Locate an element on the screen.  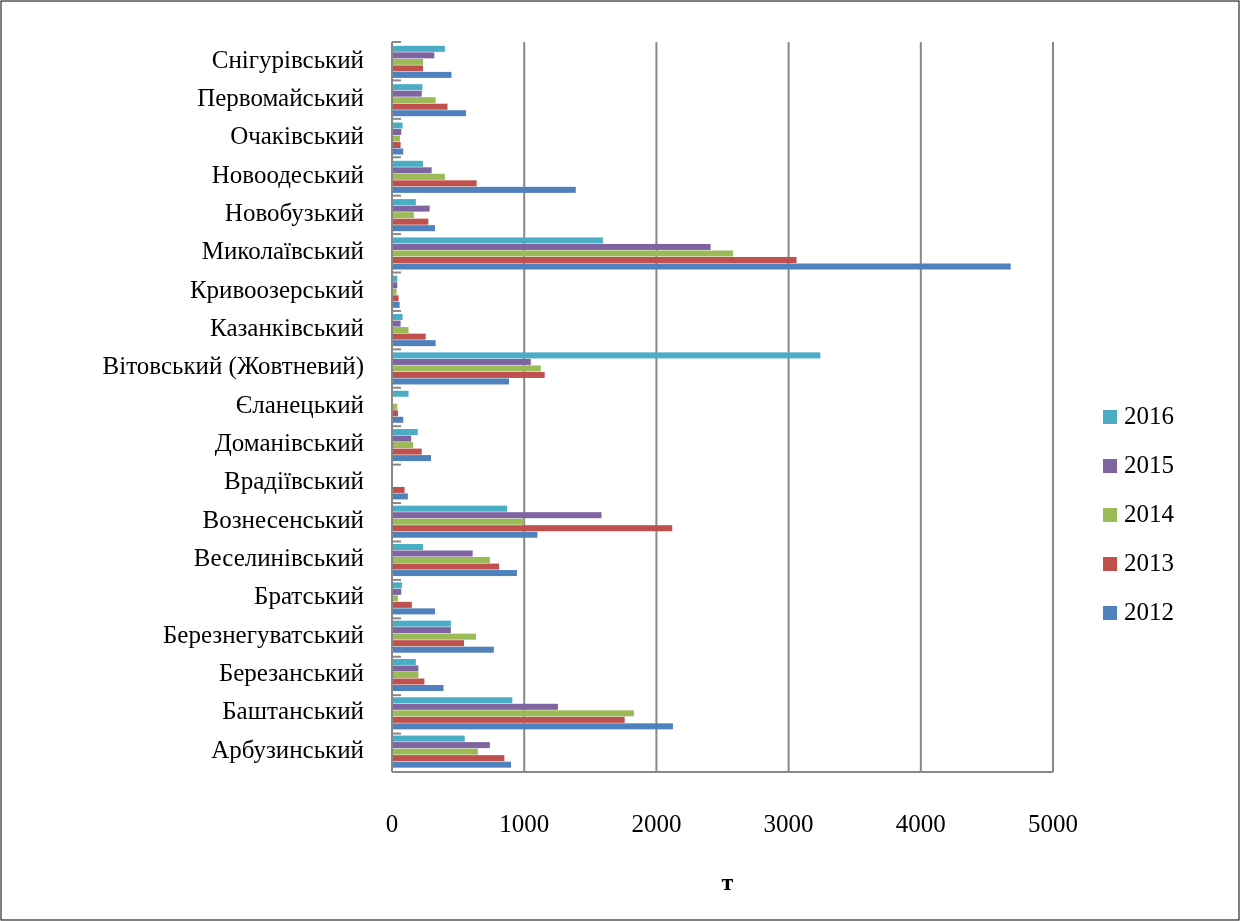
y-tick-label: Первомайський is located at coordinates (280, 98).